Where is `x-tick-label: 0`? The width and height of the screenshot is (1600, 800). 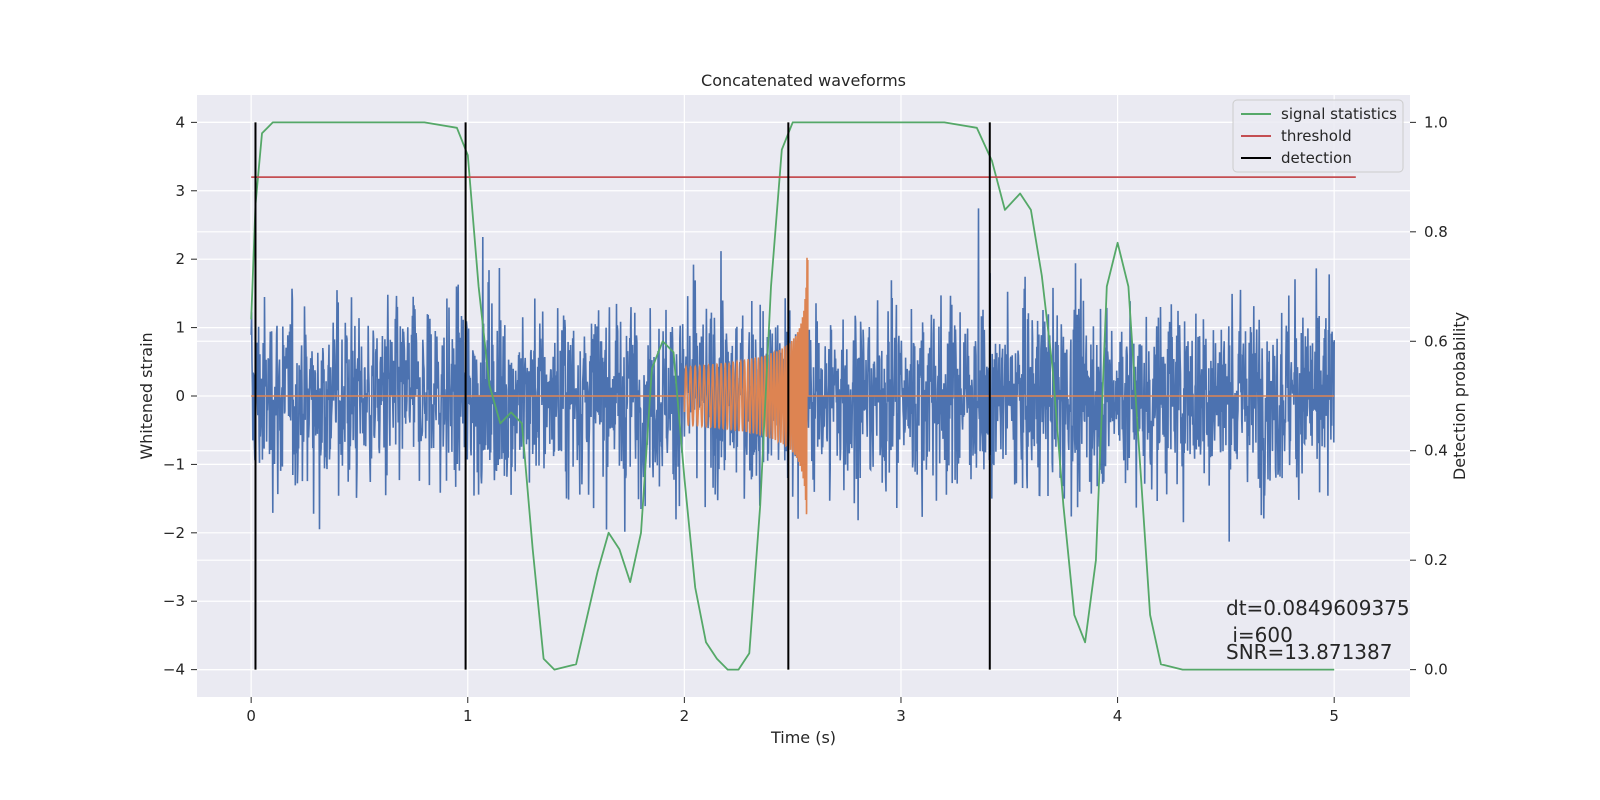 x-tick-label: 0 is located at coordinates (251, 716).